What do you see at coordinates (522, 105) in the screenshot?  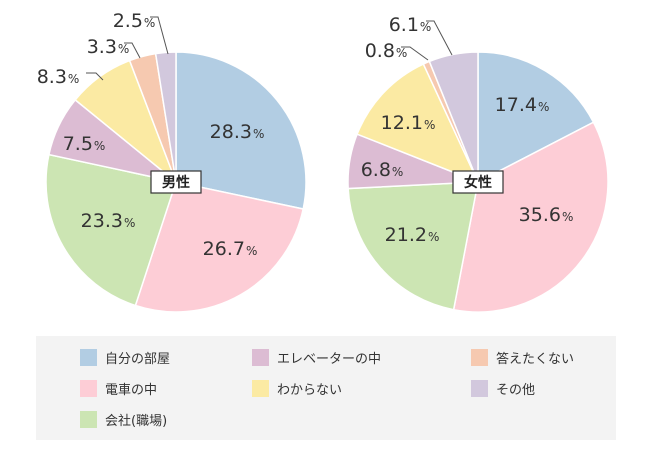 I see `data-label: 17.4%` at bounding box center [522, 105].